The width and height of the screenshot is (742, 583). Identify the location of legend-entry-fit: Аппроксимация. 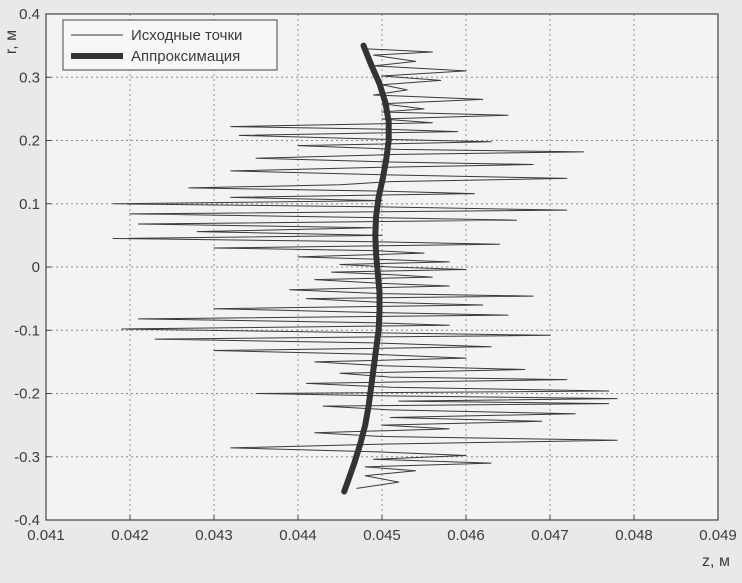
(185, 56).